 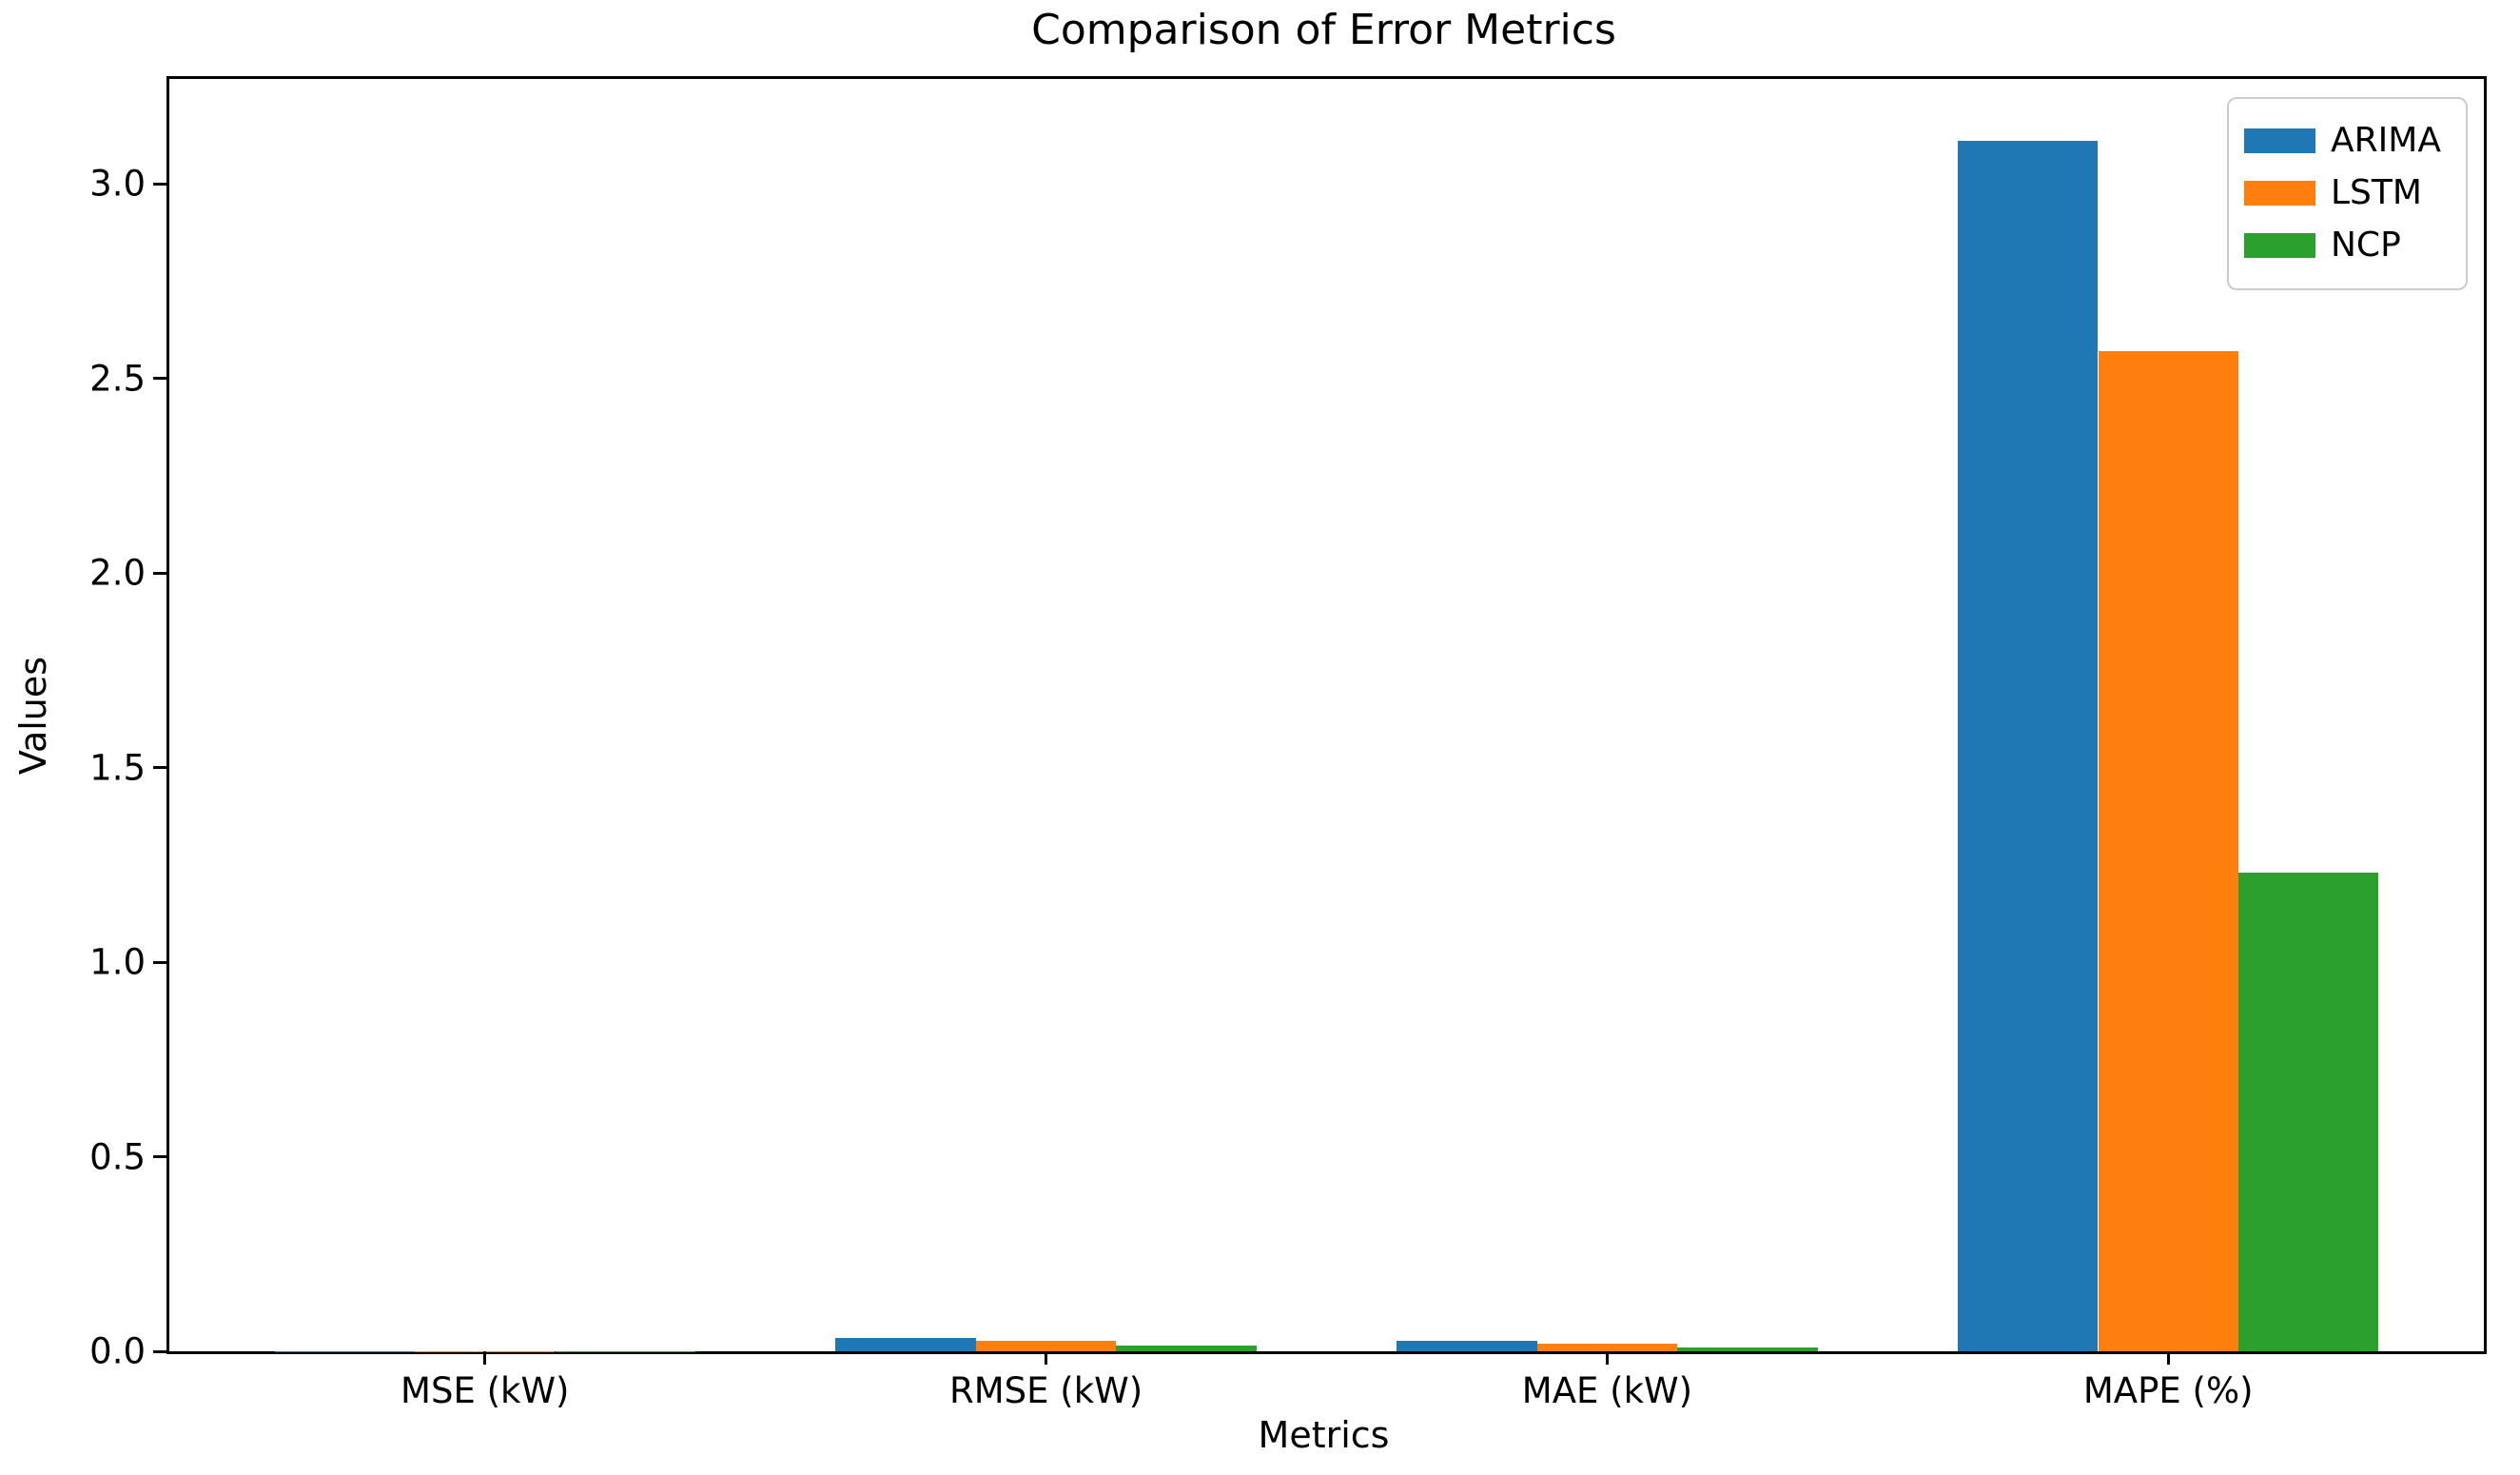 What do you see at coordinates (2028, 746) in the screenshot?
I see `bar-arima-mape` at bounding box center [2028, 746].